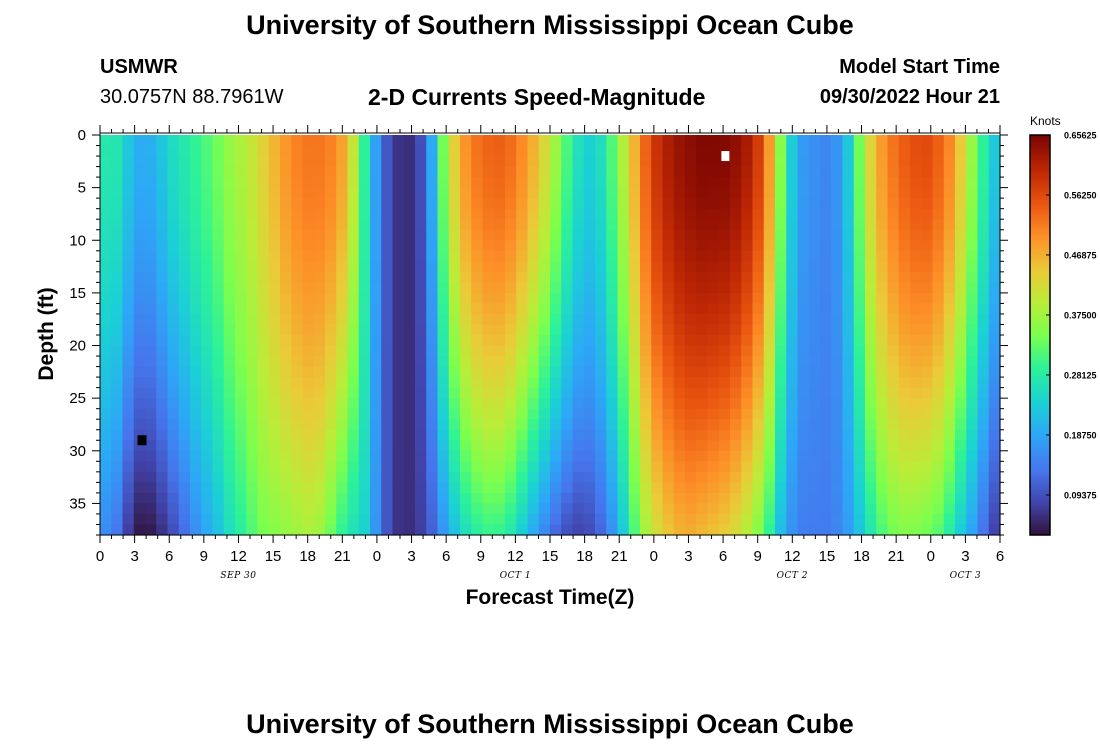 Image resolution: width=1100 pixels, height=750 pixels. What do you see at coordinates (792, 576) in the screenshot?
I see `date-label: OCT 2` at bounding box center [792, 576].